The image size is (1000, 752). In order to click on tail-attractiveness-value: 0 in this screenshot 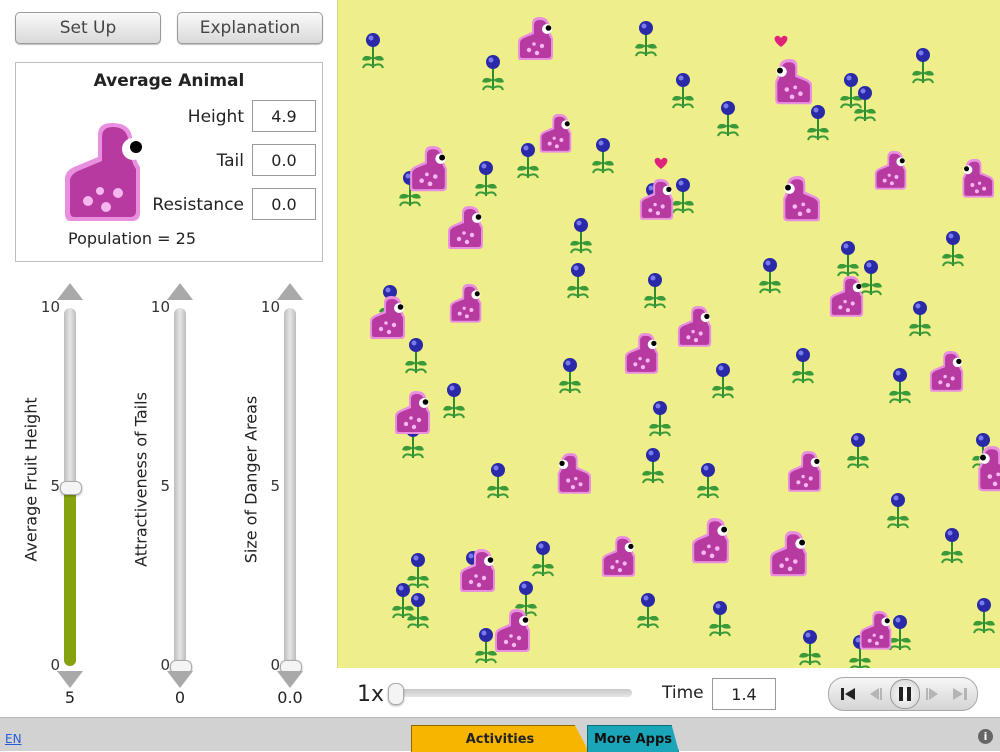, I will do `click(180, 697)`.